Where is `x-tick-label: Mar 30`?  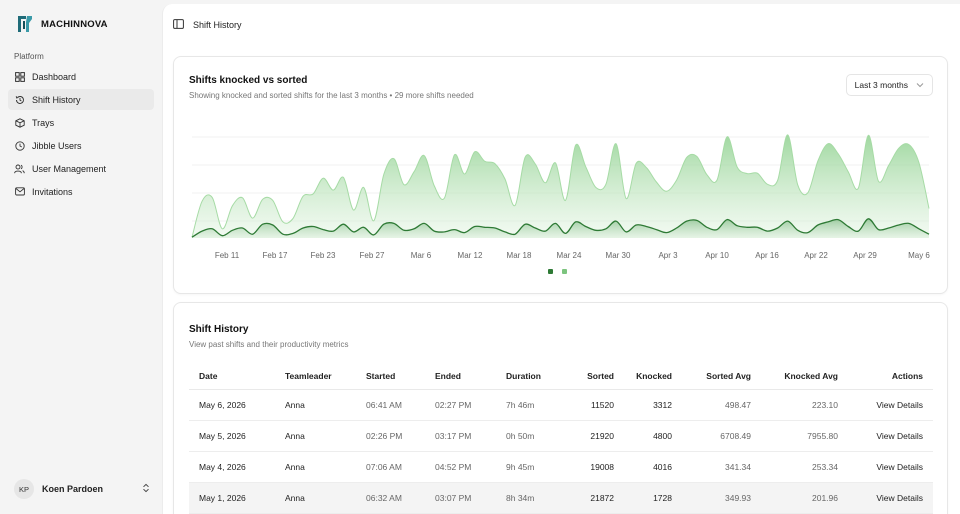 x-tick-label: Mar 30 is located at coordinates (618, 255).